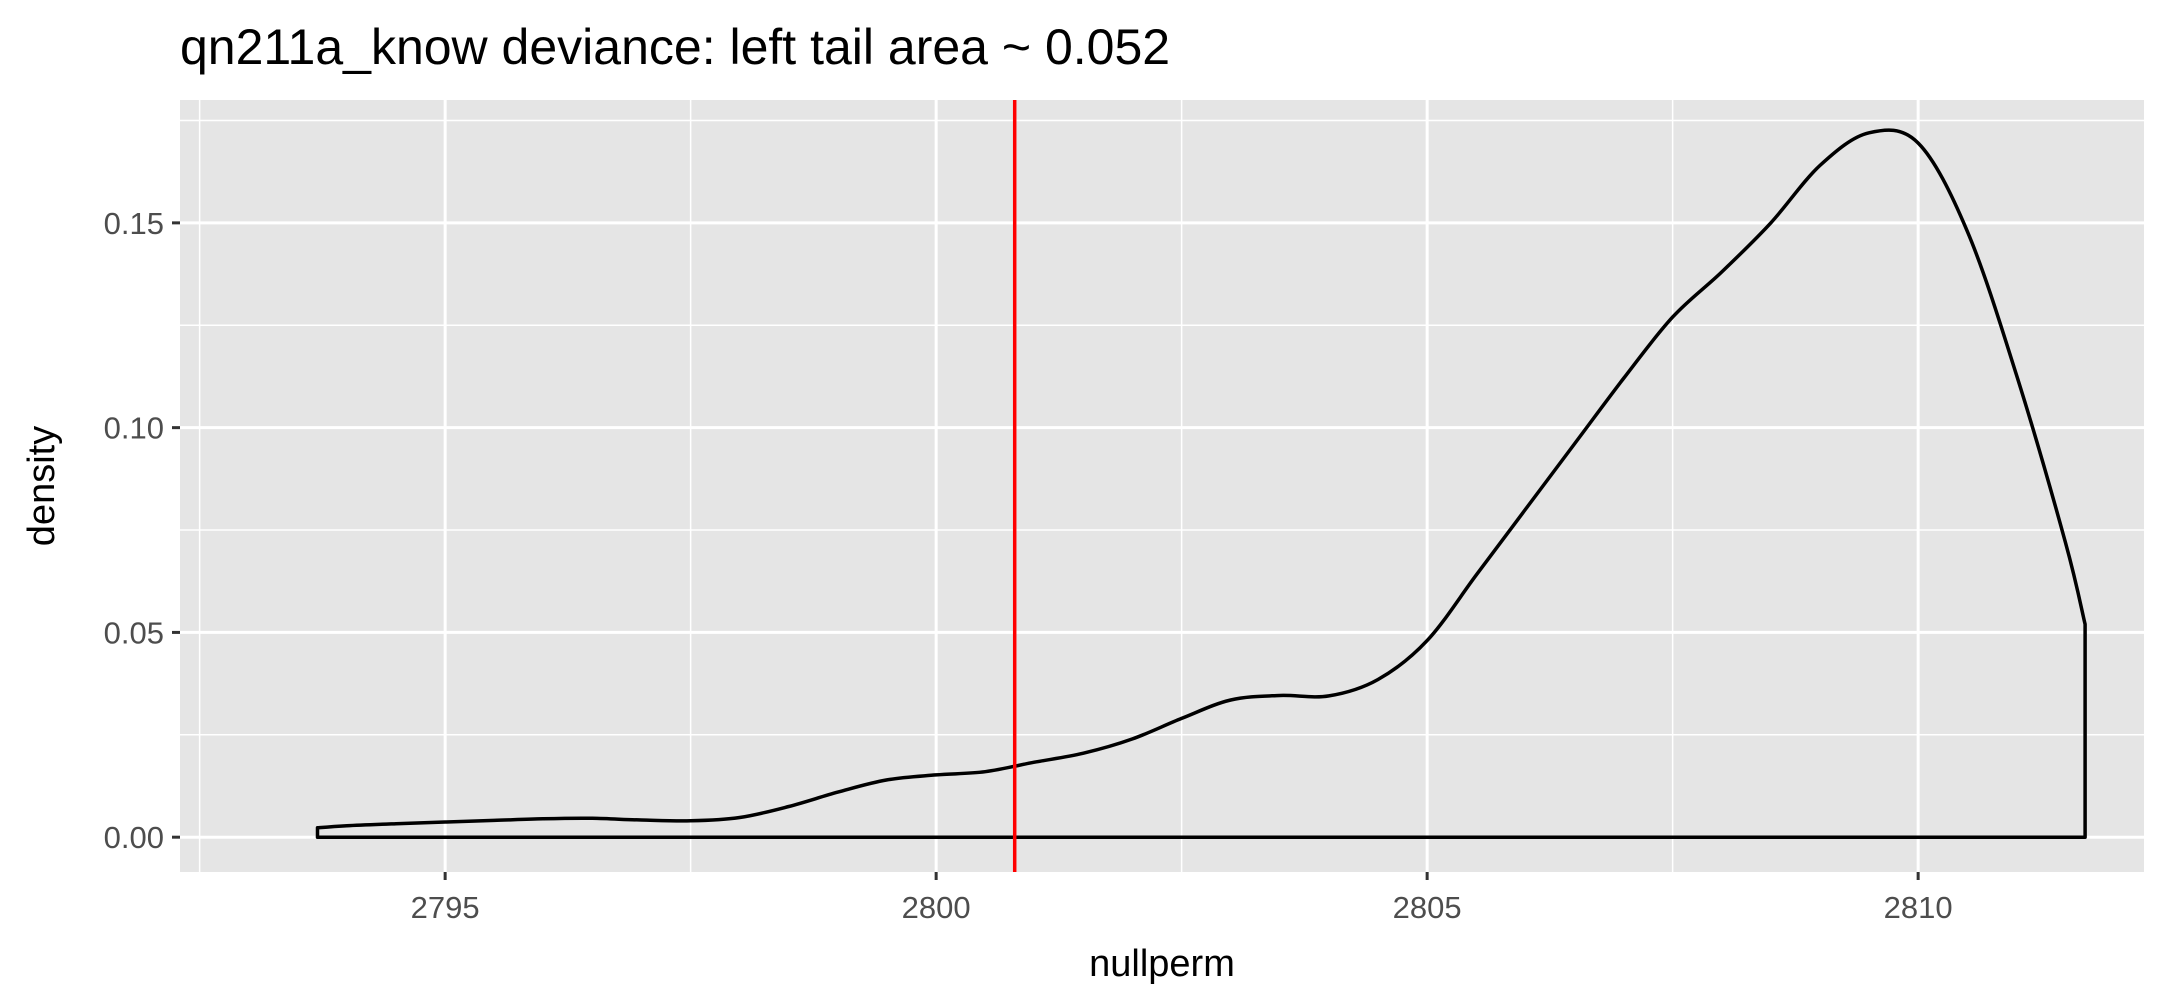 The width and height of the screenshot is (2166, 1004). I want to click on y-tick-label: 0.00, so click(134, 837).